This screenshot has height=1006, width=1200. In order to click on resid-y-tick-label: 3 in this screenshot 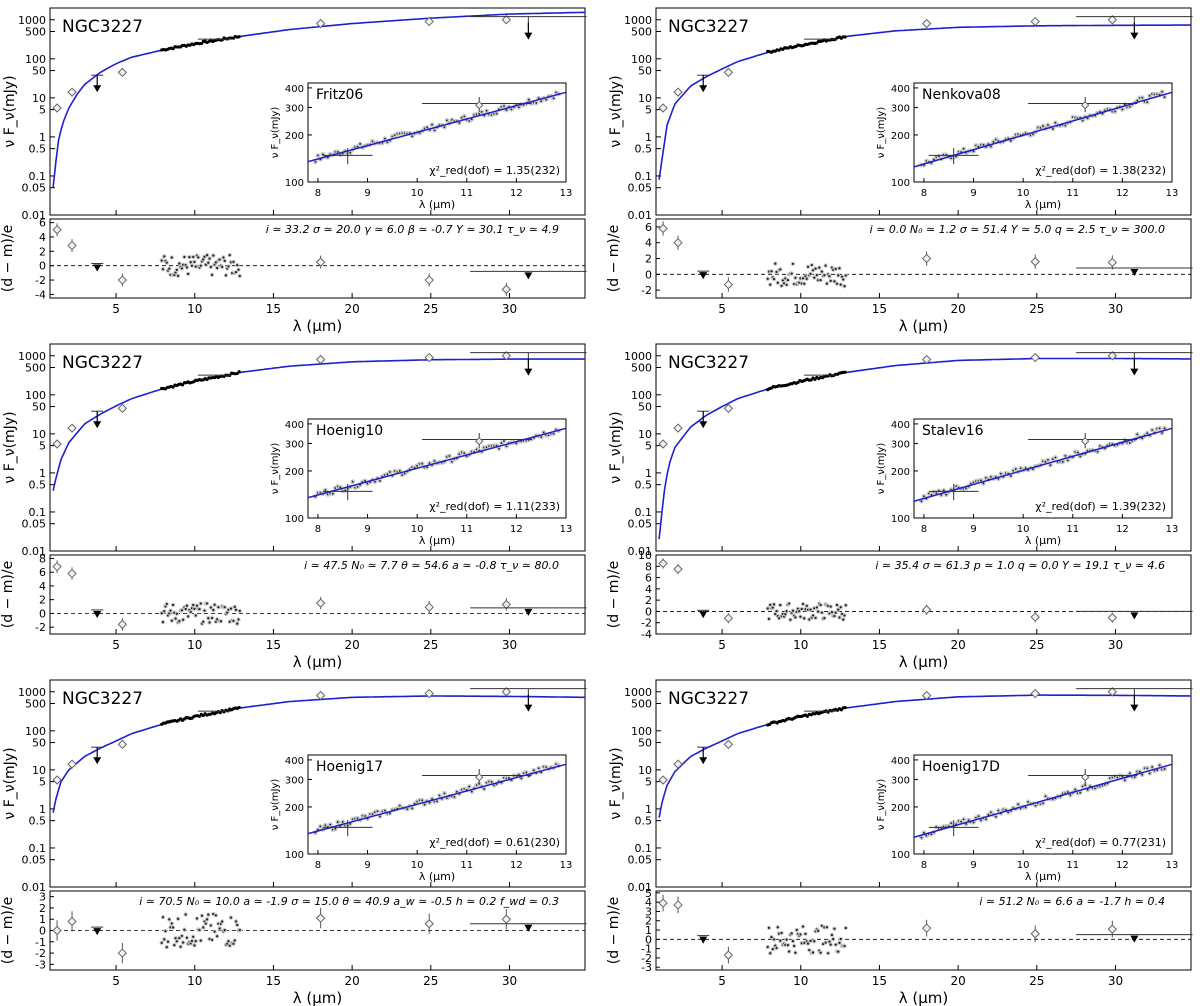, I will do `click(648, 911)`.